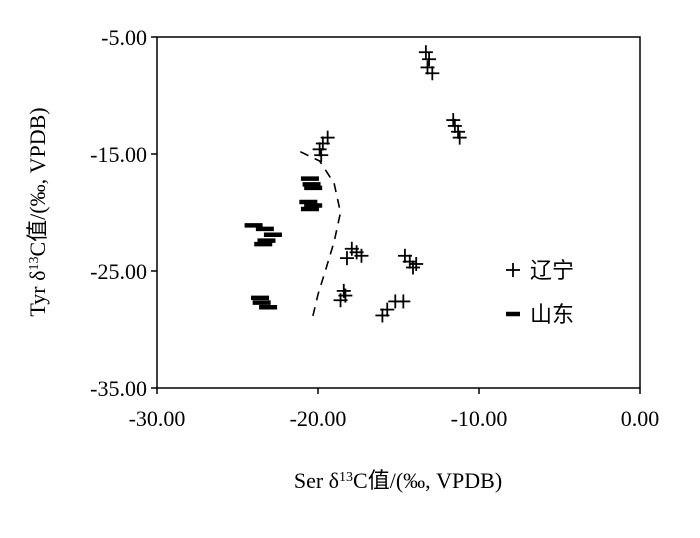 The image size is (700, 538). Describe the element at coordinates (118, 271) in the screenshot. I see `y-tick-label: -25.00` at that location.